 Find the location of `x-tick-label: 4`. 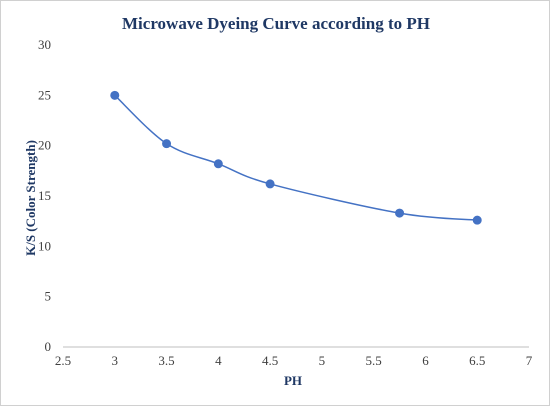

x-tick-label: 4 is located at coordinates (218, 360).